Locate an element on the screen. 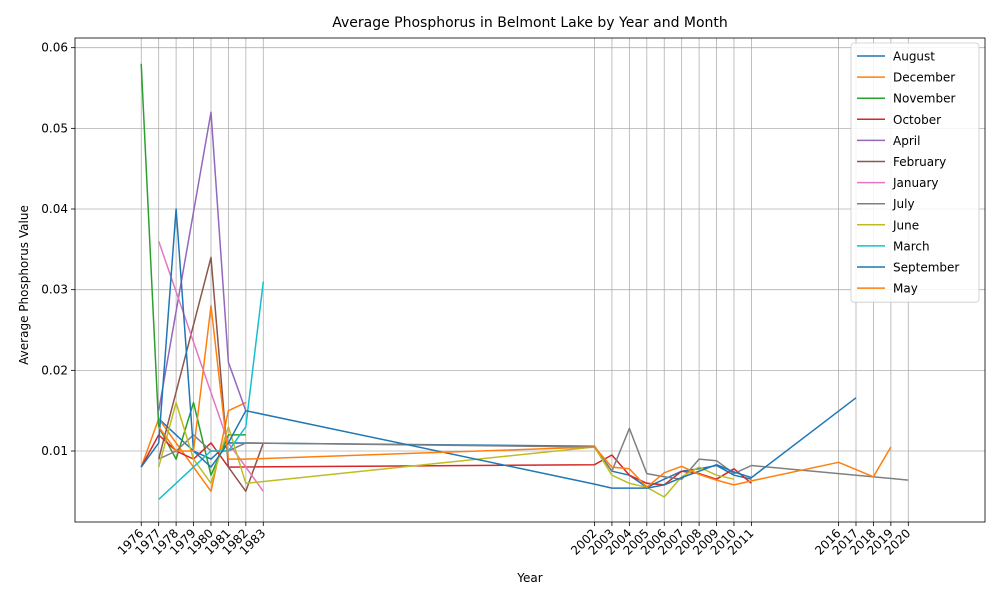  legend-label: September is located at coordinates (926, 268).